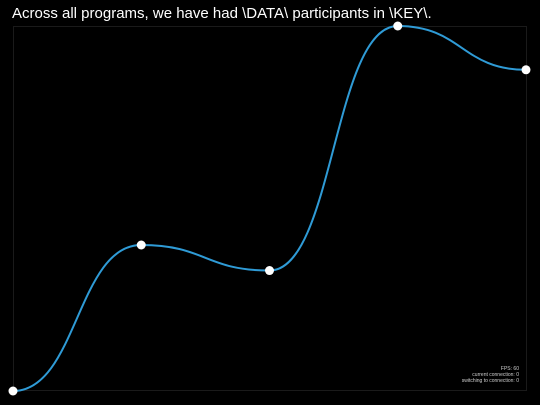  What do you see at coordinates (495, 375) in the screenshot?
I see `current-connection-readout: current connection: 0` at bounding box center [495, 375].